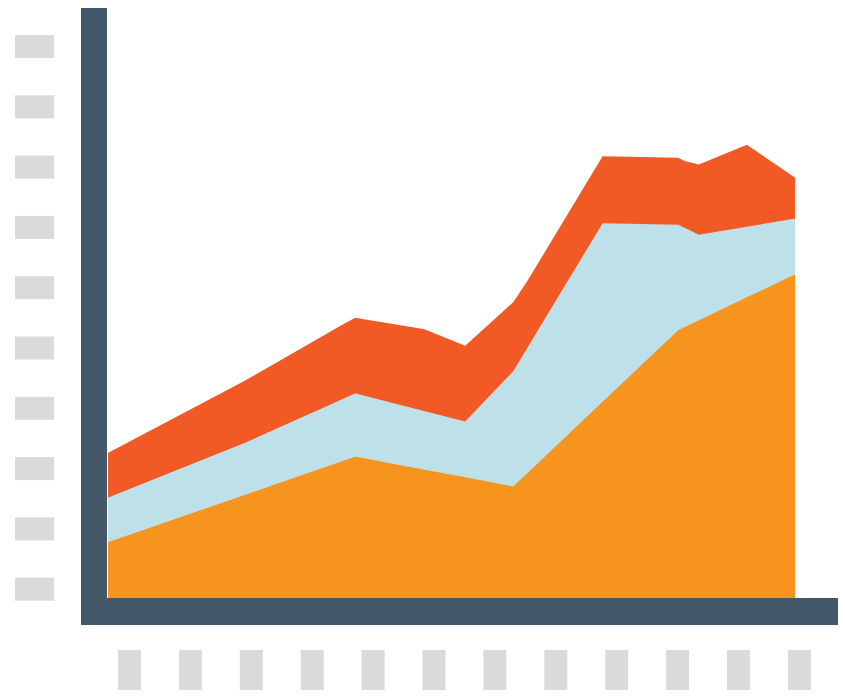  I want to click on x-axis, so click(459, 611).